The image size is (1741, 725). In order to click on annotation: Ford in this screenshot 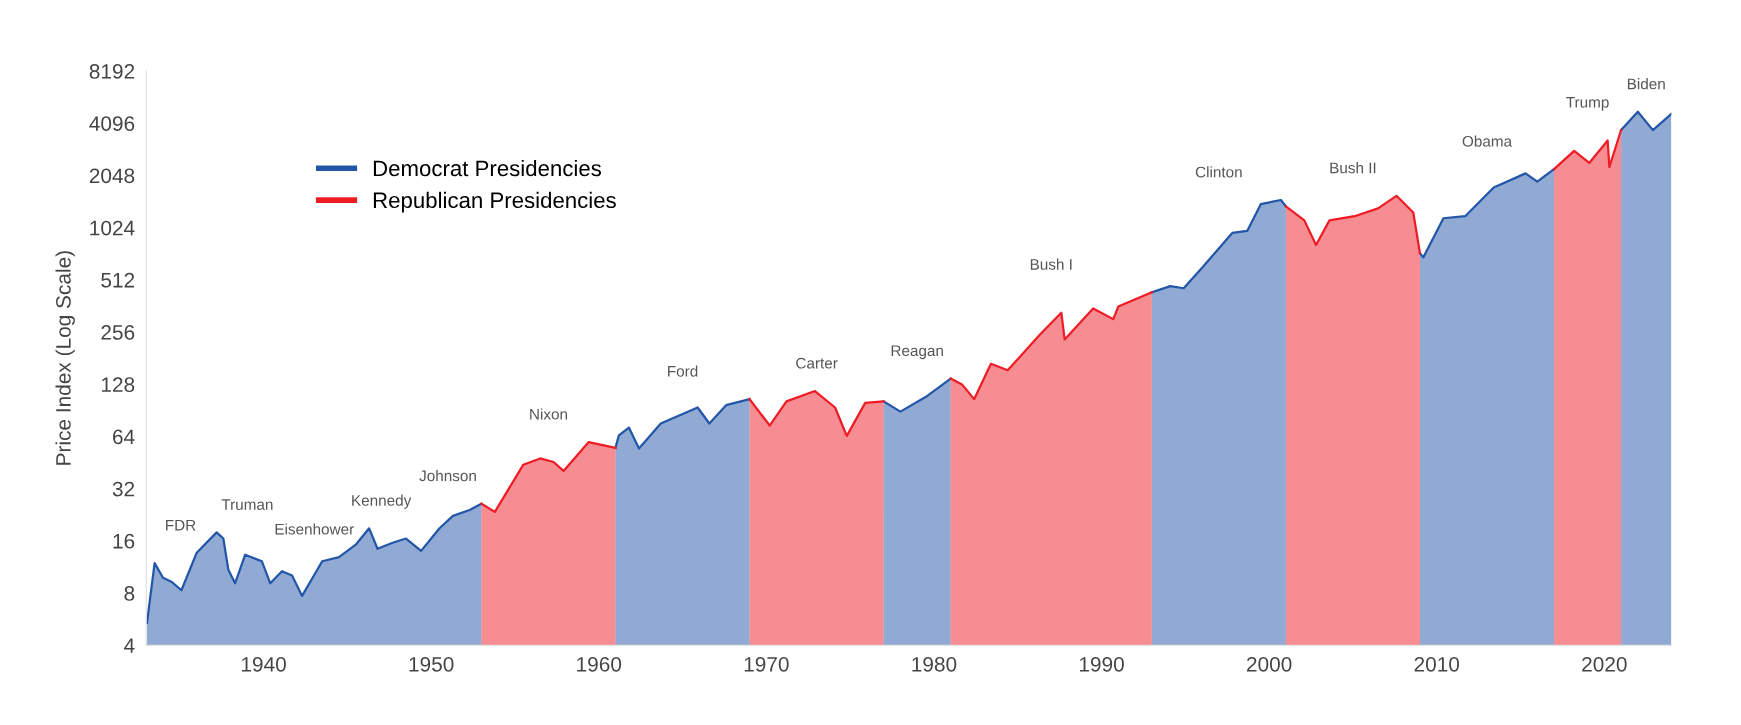, I will do `click(683, 371)`.